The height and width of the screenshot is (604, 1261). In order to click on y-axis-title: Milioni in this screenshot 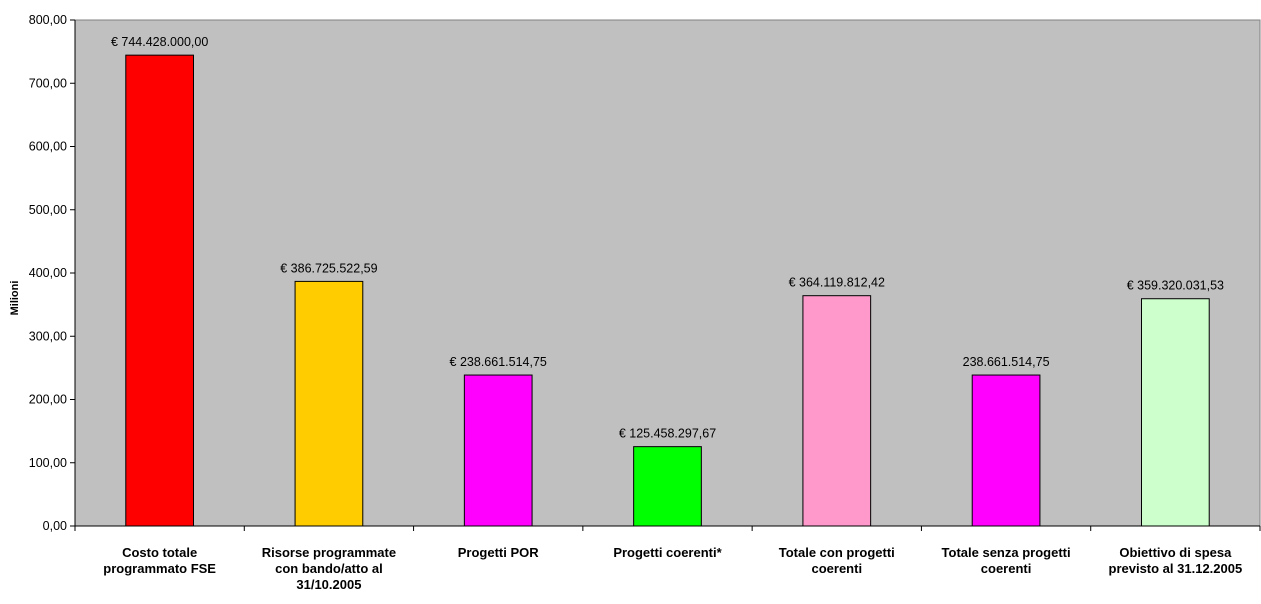, I will do `click(15, 298)`.